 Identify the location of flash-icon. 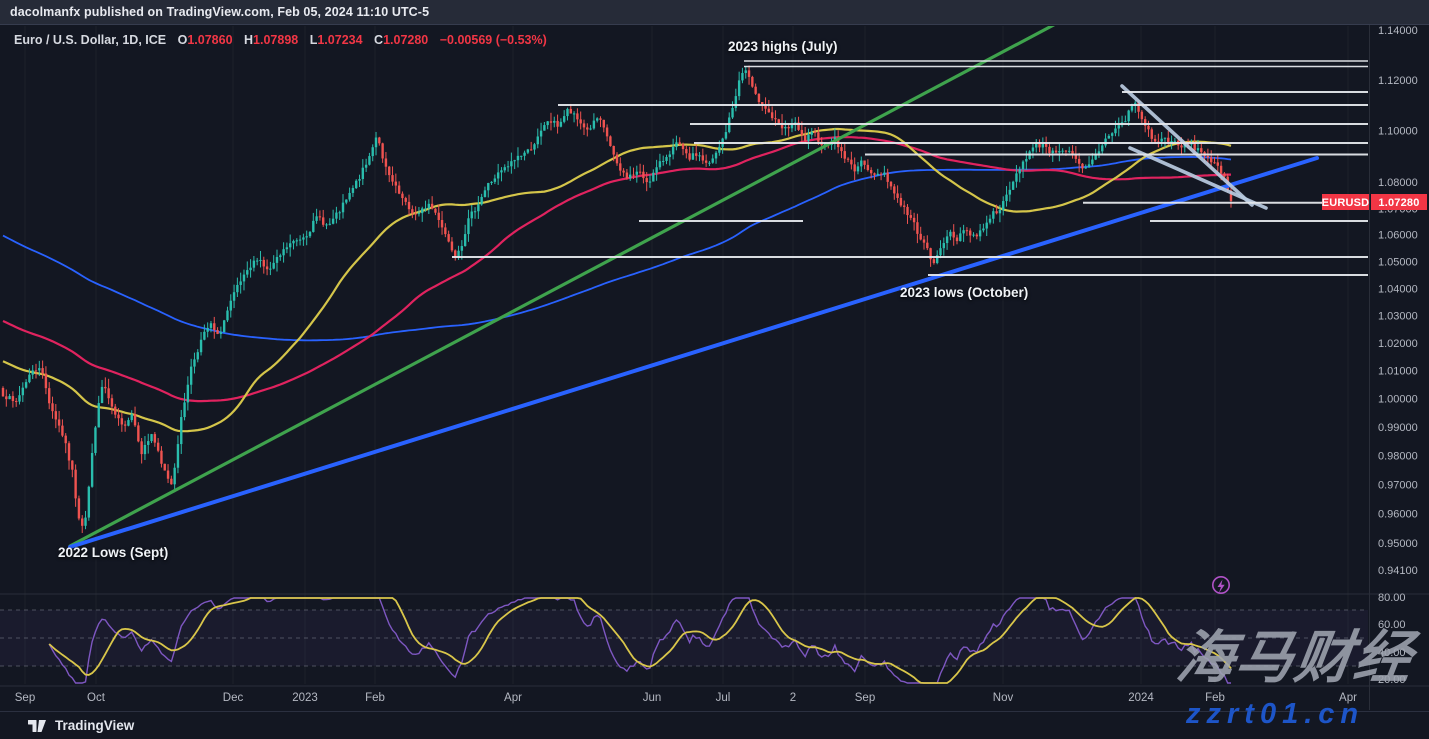
(1221, 584).